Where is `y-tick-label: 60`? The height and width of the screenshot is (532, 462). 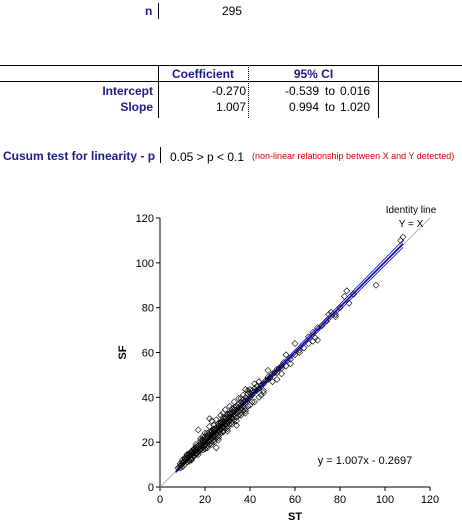 y-tick-label: 60 is located at coordinates (148, 354).